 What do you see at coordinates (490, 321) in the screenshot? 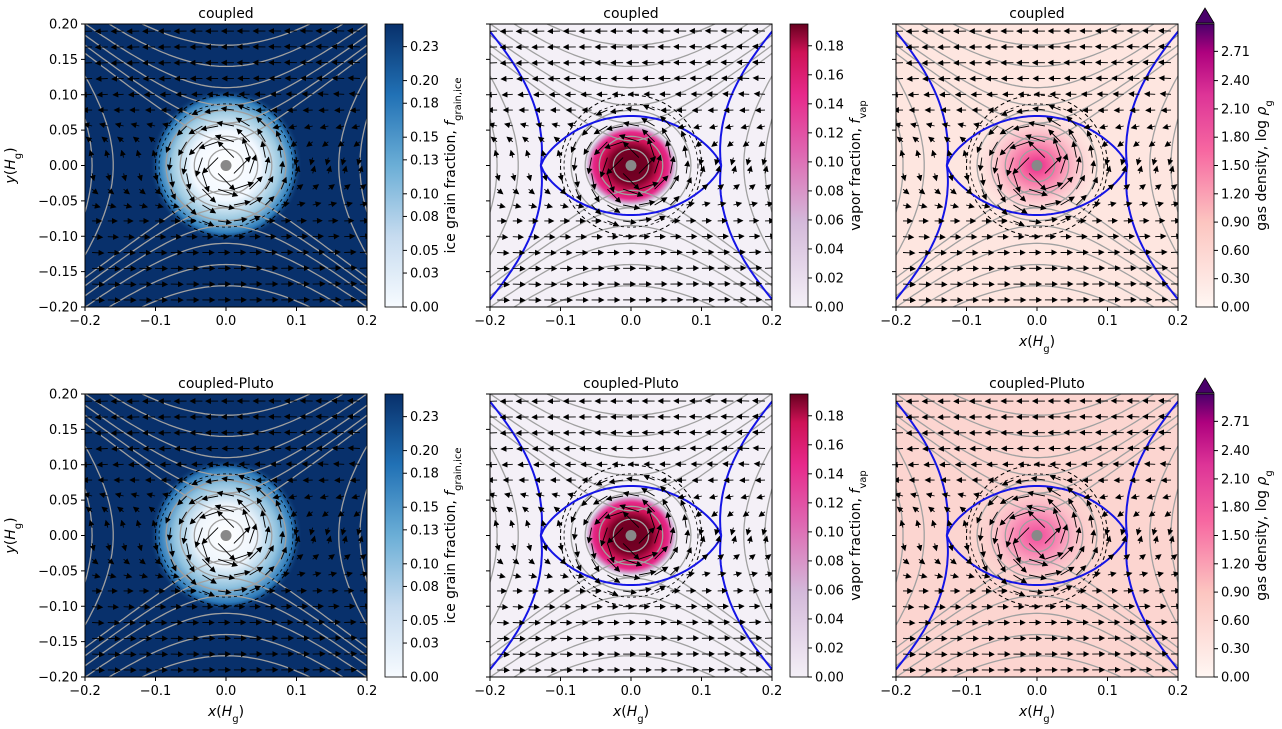
I see `x-tick-label: −0.2` at bounding box center [490, 321].